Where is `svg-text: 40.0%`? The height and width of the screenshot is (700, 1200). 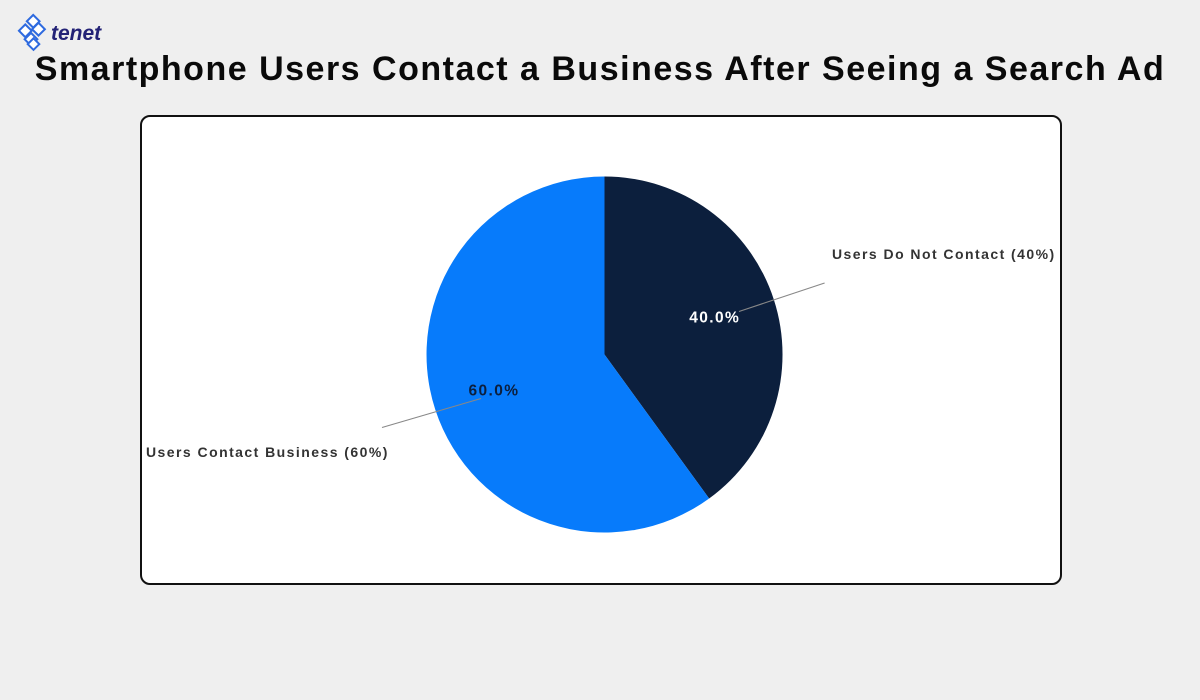
svg-text: 40.0% is located at coordinates (714, 318).